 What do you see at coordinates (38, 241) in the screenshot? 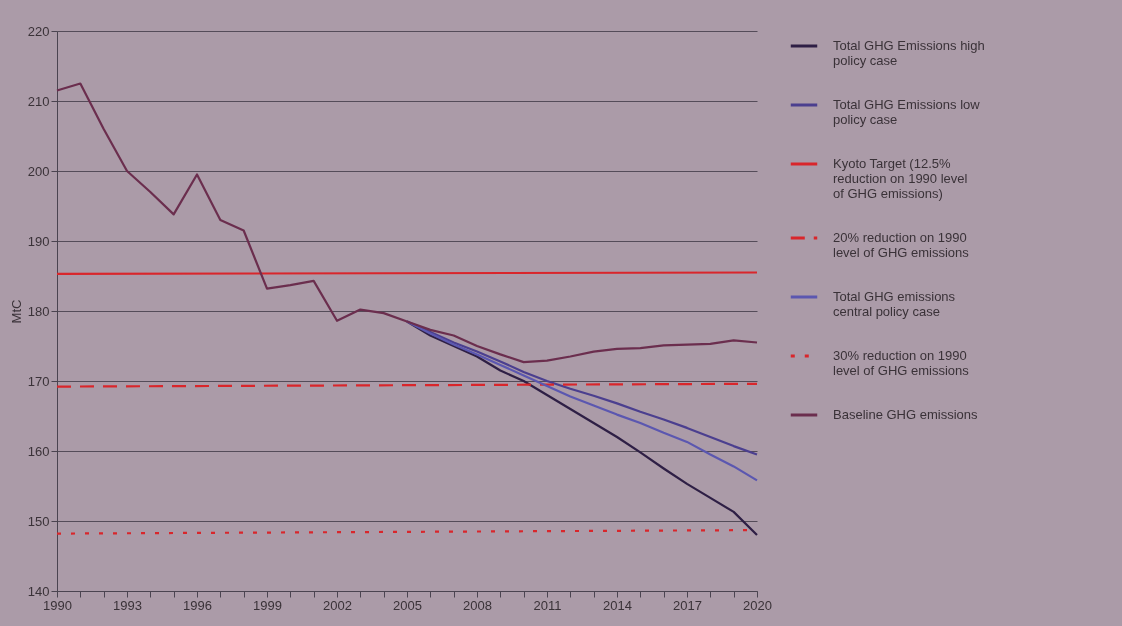
I see `y-tick-label: 190` at bounding box center [38, 241].